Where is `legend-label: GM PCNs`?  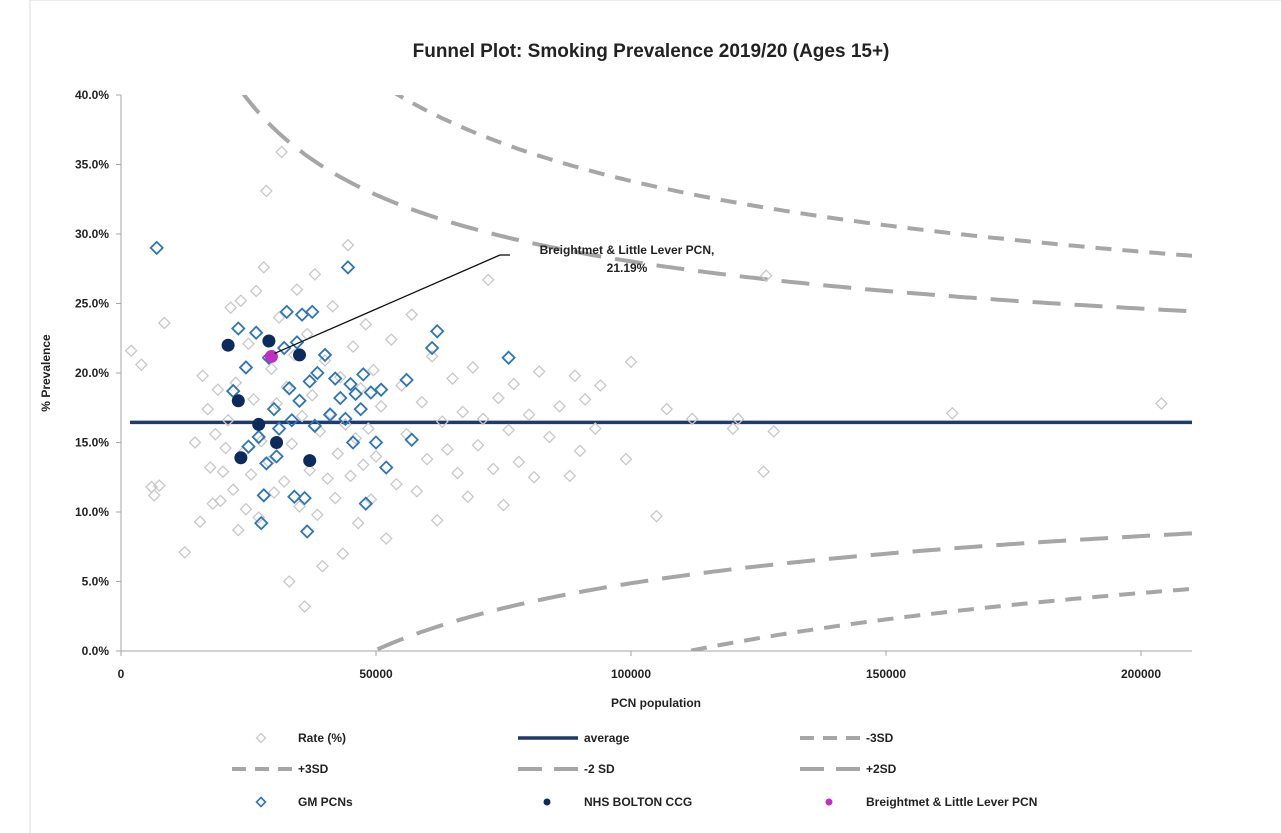 legend-label: GM PCNs is located at coordinates (325, 802).